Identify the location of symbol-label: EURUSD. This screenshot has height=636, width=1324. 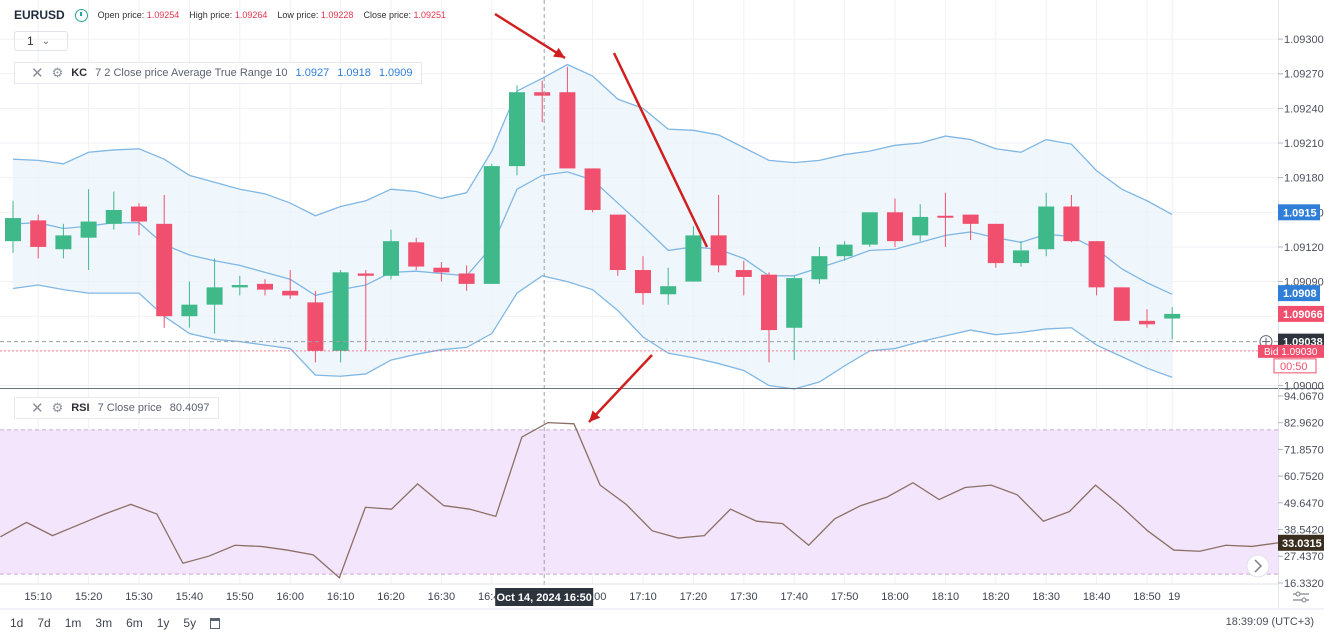
(39, 15).